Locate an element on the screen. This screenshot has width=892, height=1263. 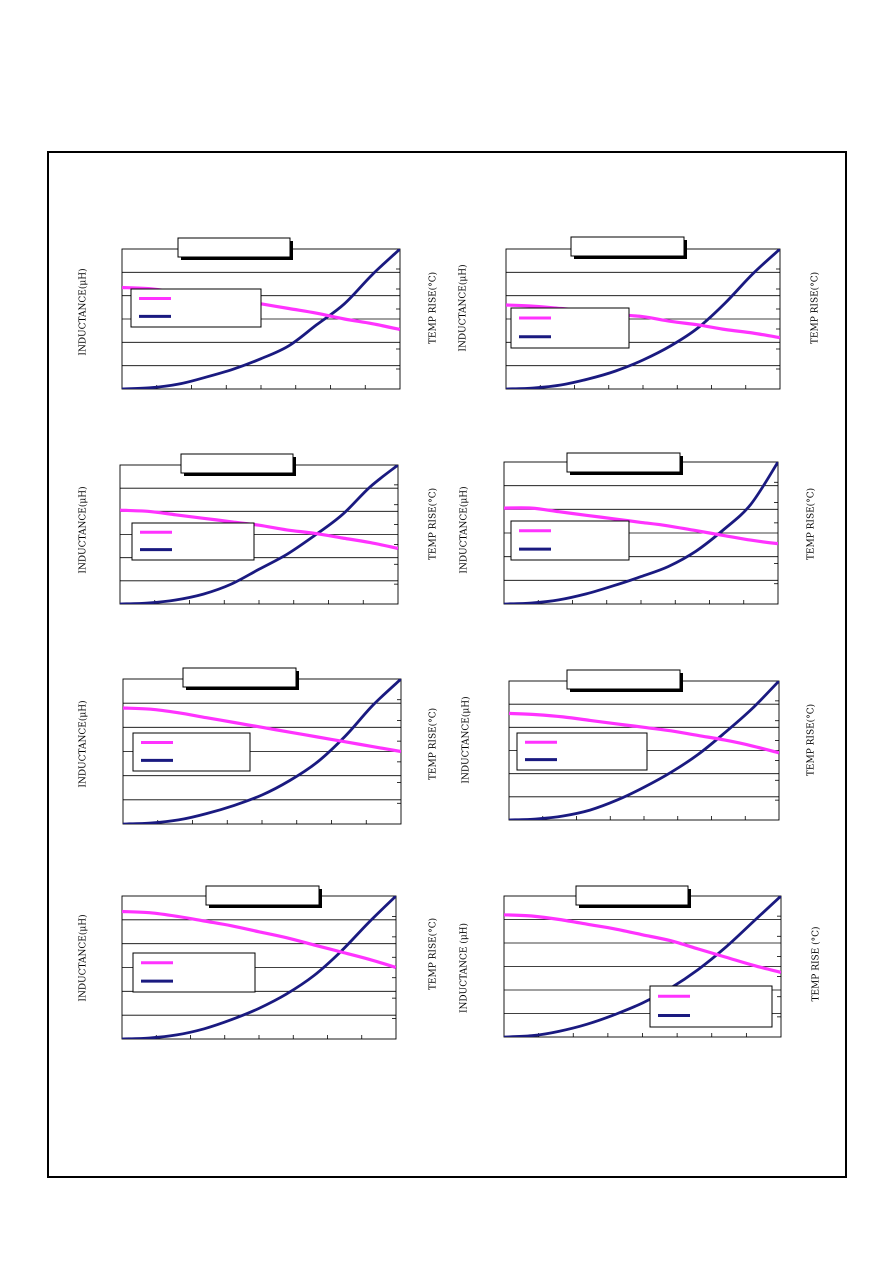
chart-6: INDUCTANCE(μH) TEMP RISE(°C) is located at coordinates (639, 745).